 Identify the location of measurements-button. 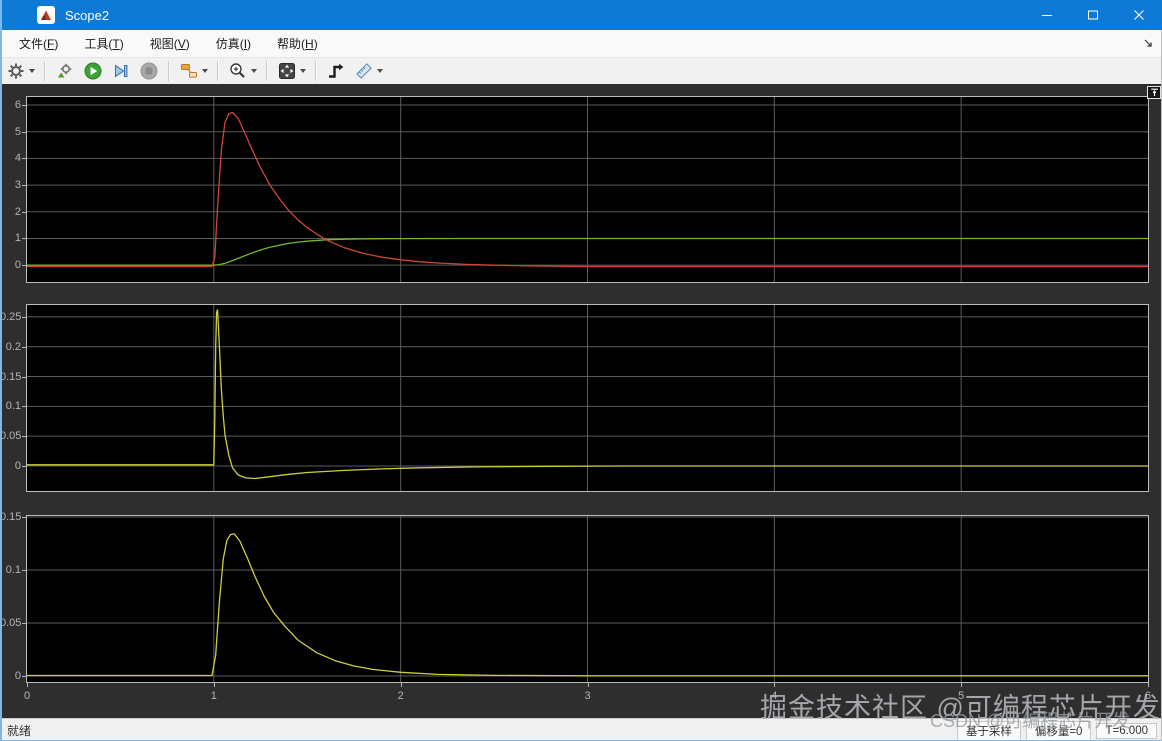
(368, 71).